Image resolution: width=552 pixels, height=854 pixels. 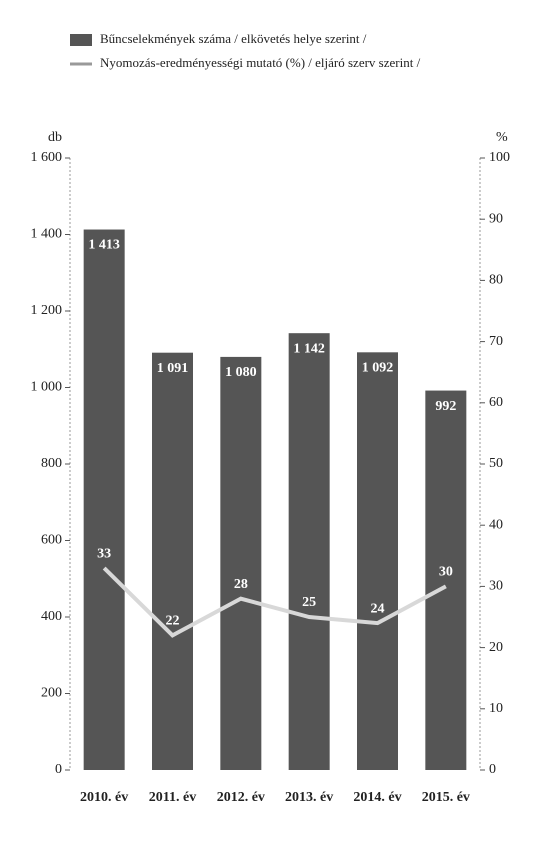 I want to click on y-axis-label: db, so click(x=55, y=137).